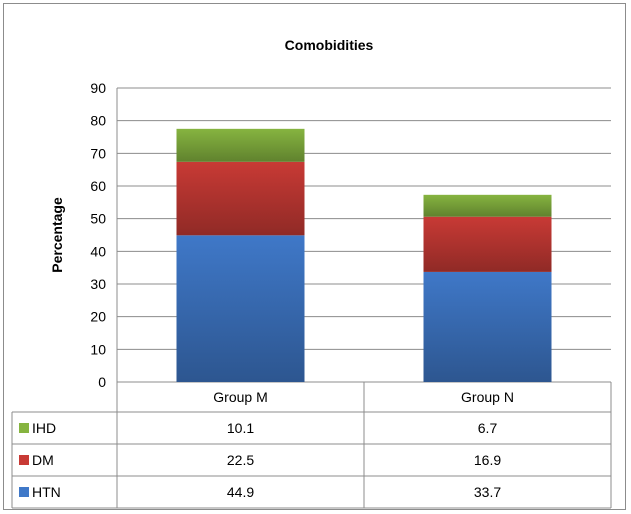 This screenshot has width=631, height=514. Describe the element at coordinates (57, 235) in the screenshot. I see `y-axis-label: Percentage` at that location.